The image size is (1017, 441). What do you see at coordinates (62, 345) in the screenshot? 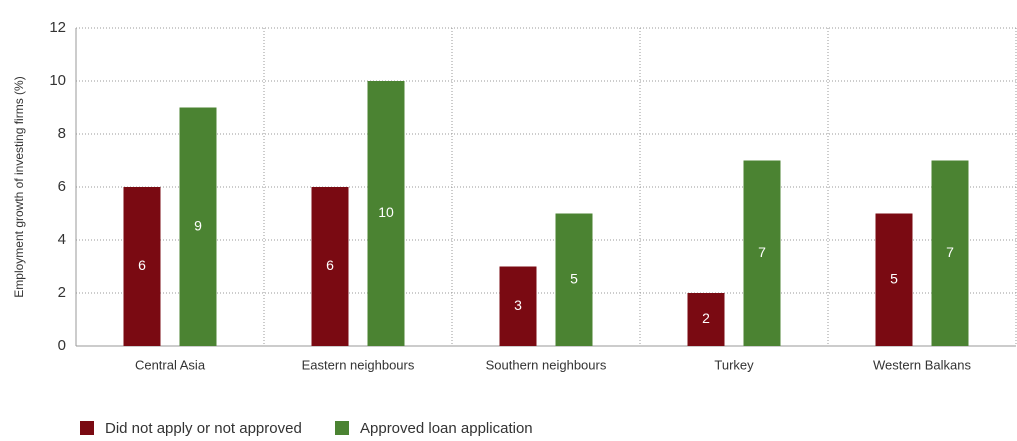
I see `y-tick-label: 0` at bounding box center [62, 345].